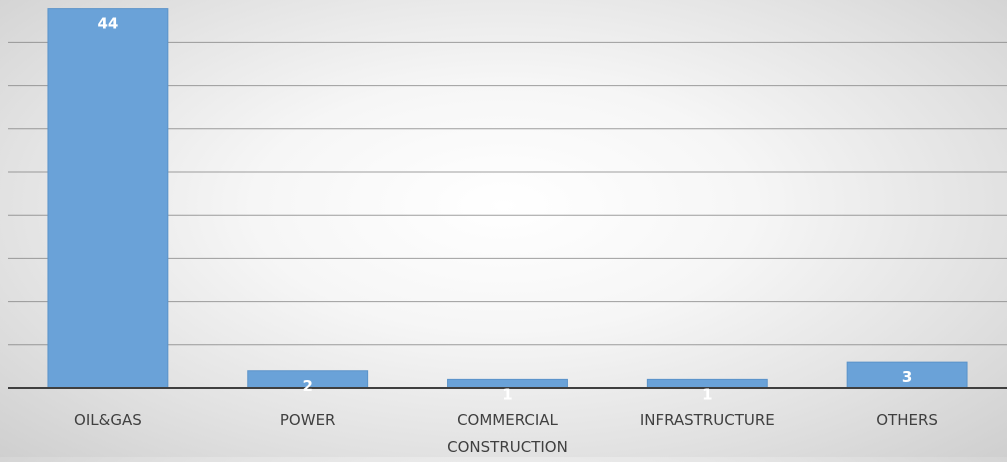 Image resolution: width=1007 pixels, height=462 pixels. I want to click on data-label: 3, so click(907, 377).